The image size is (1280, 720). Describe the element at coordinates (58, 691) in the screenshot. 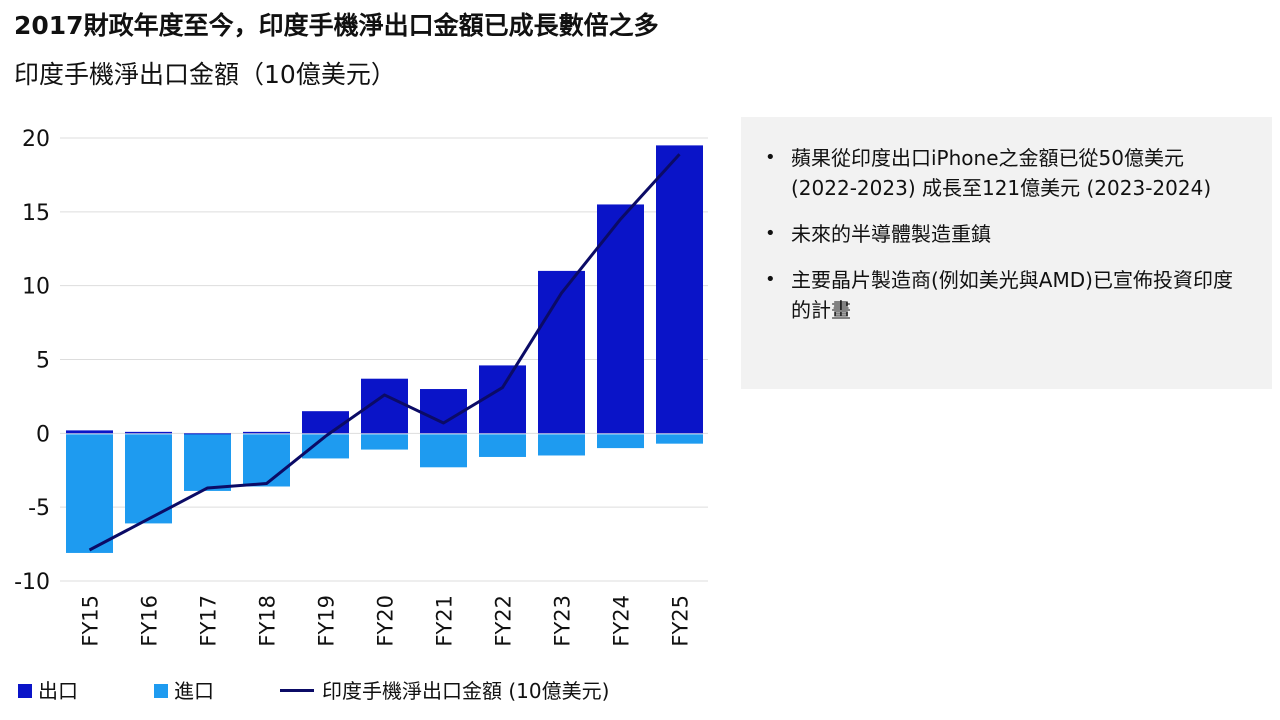

I see `legend-export-label: 出口` at that location.